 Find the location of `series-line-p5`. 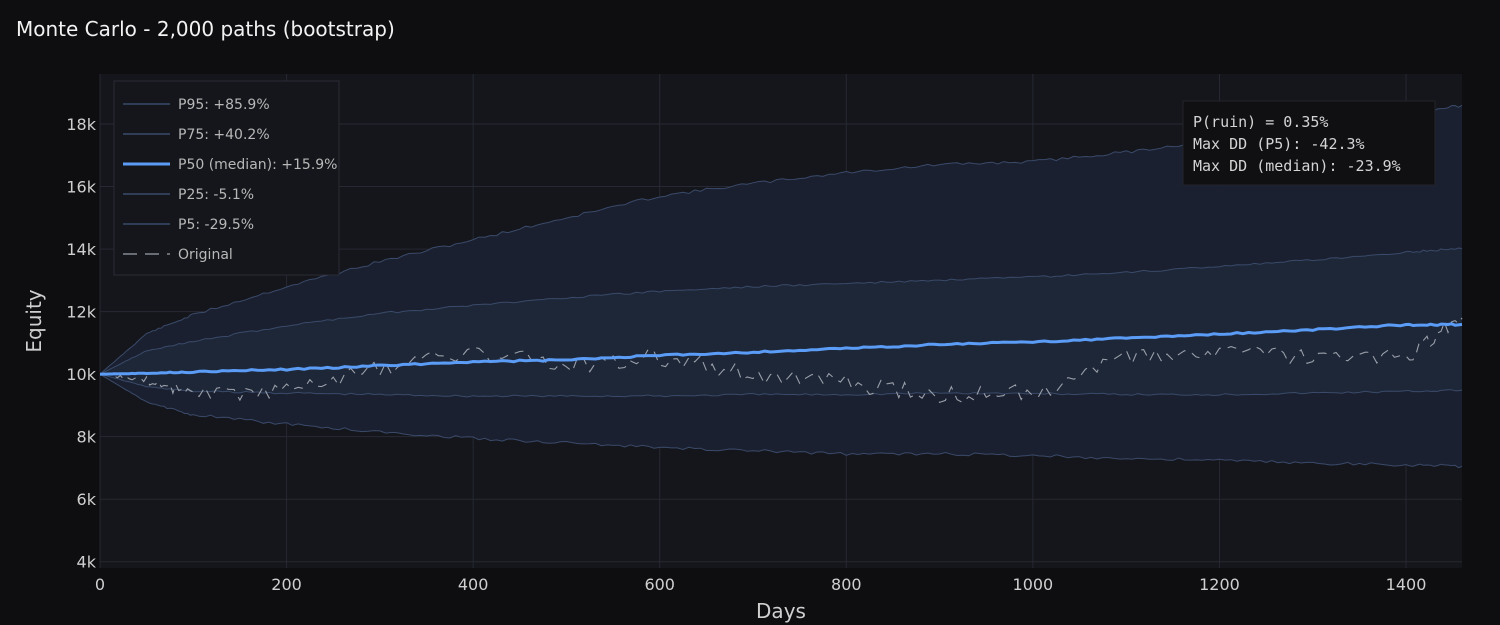

series-line-p5 is located at coordinates (781, 421).